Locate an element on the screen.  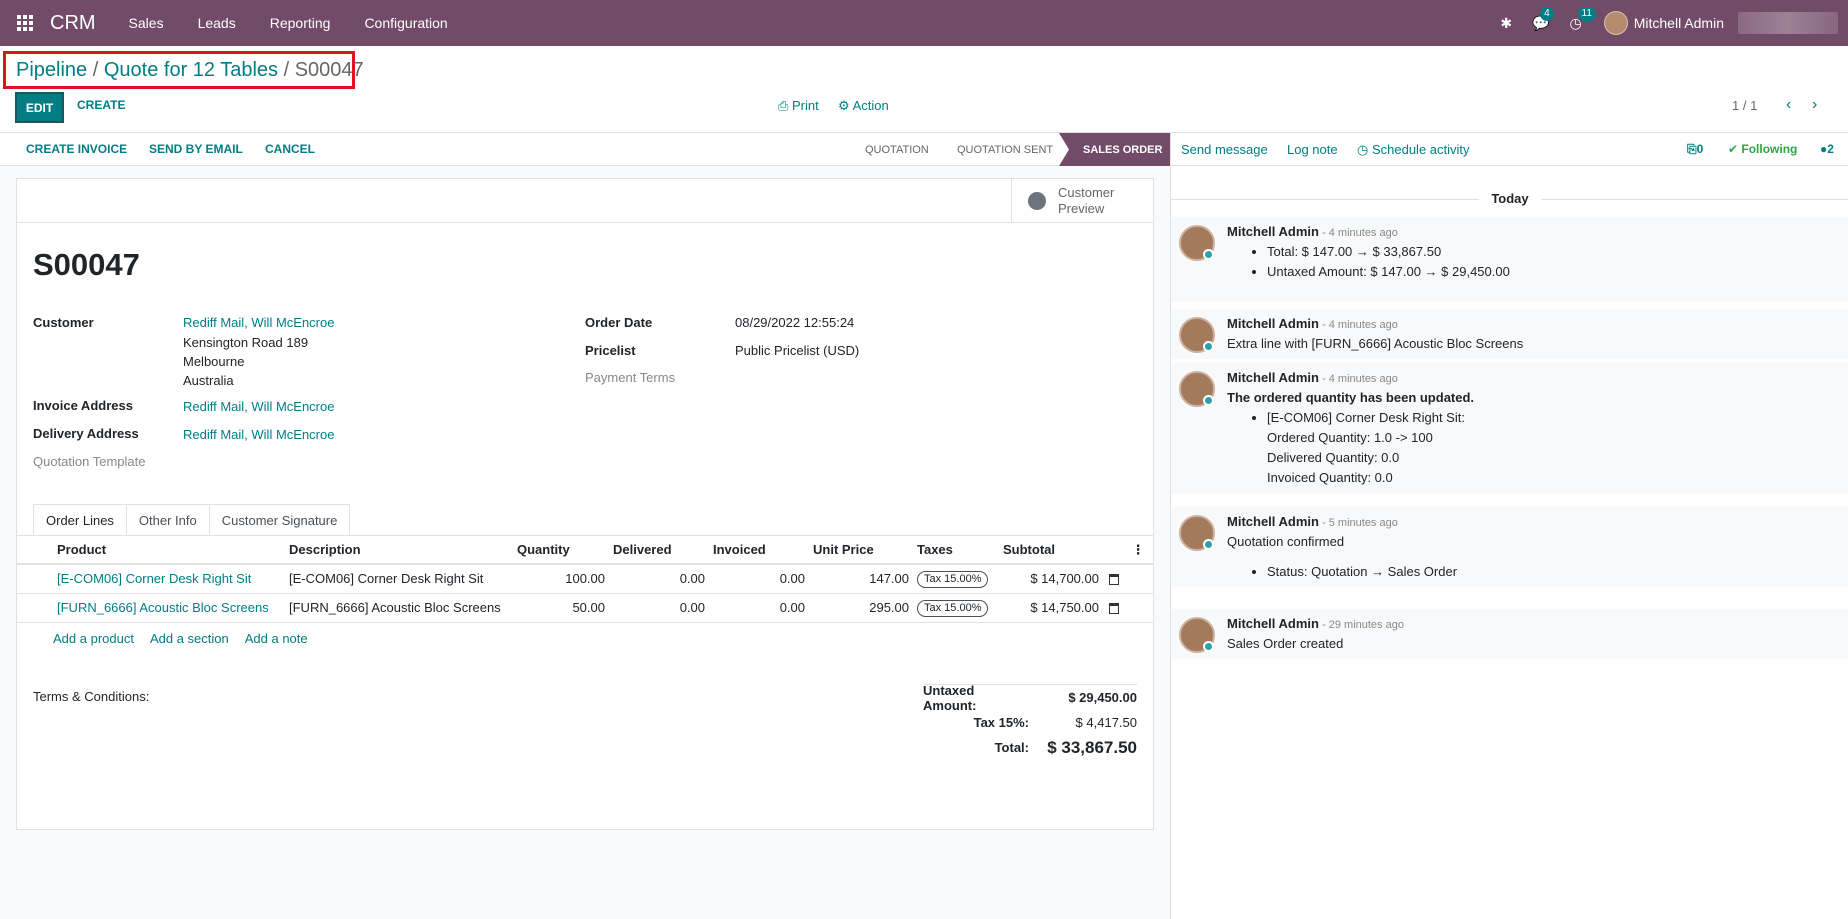
attachments-count: 0 is located at coordinates (1700, 149).